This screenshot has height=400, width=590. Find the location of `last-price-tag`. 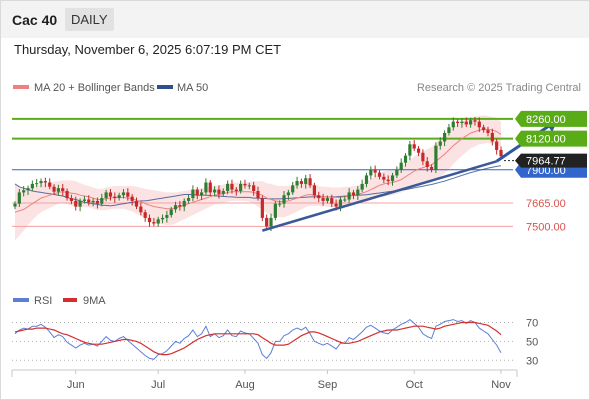

last-price-tag is located at coordinates (551, 160).